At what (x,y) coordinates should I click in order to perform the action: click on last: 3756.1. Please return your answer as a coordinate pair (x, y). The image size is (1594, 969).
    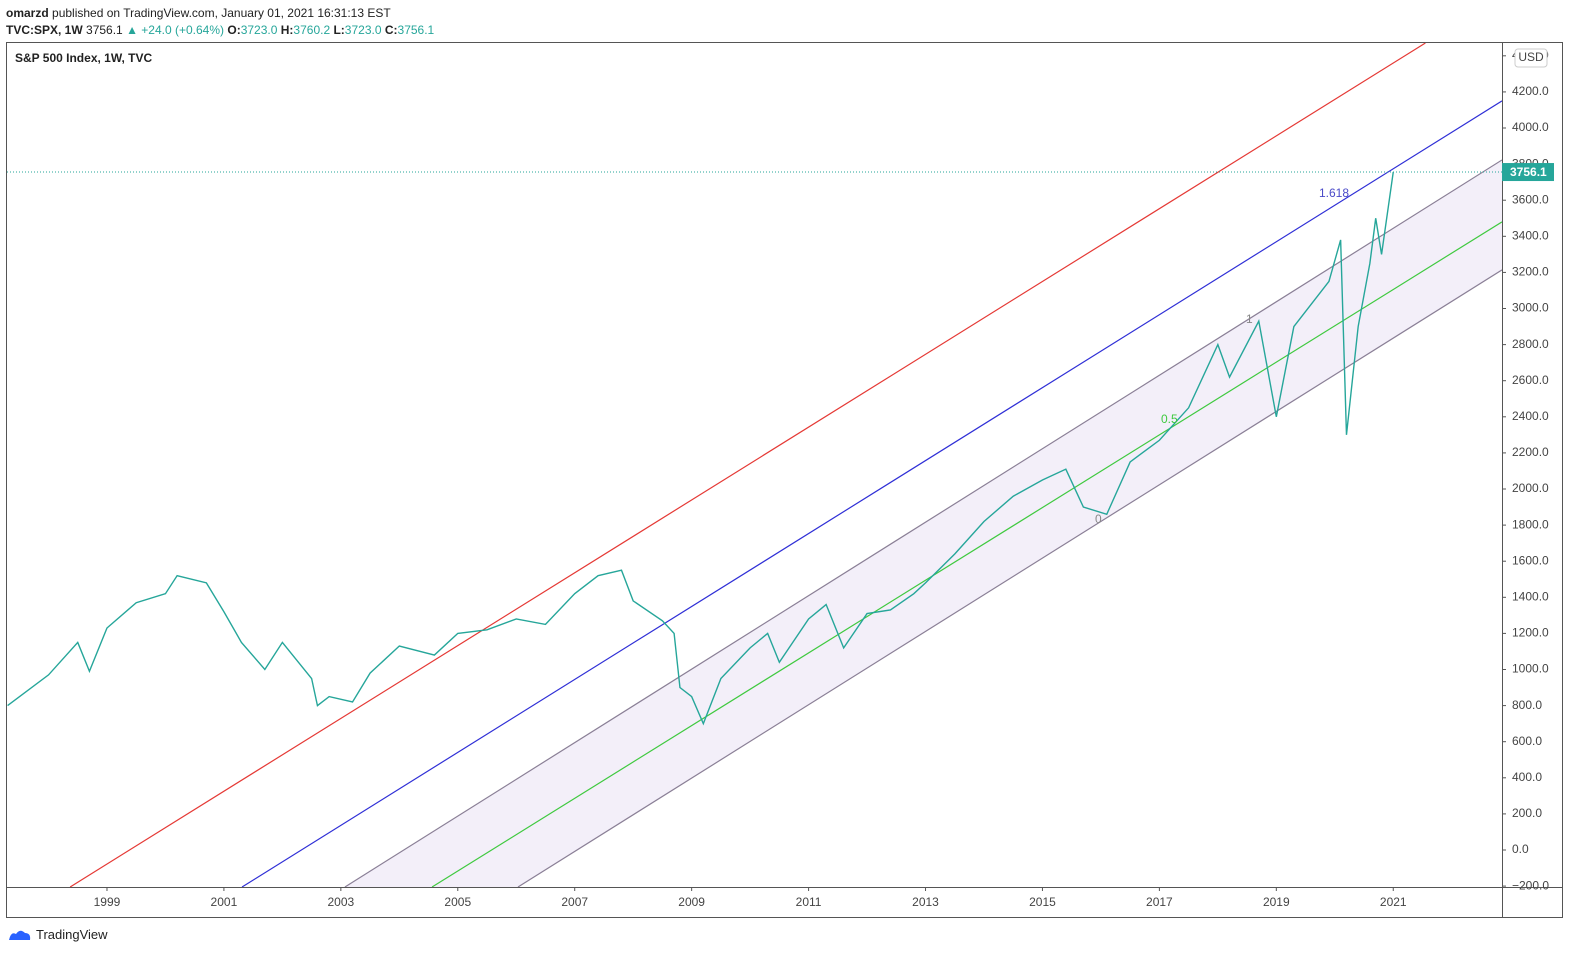
    Looking at the image, I should click on (104, 30).